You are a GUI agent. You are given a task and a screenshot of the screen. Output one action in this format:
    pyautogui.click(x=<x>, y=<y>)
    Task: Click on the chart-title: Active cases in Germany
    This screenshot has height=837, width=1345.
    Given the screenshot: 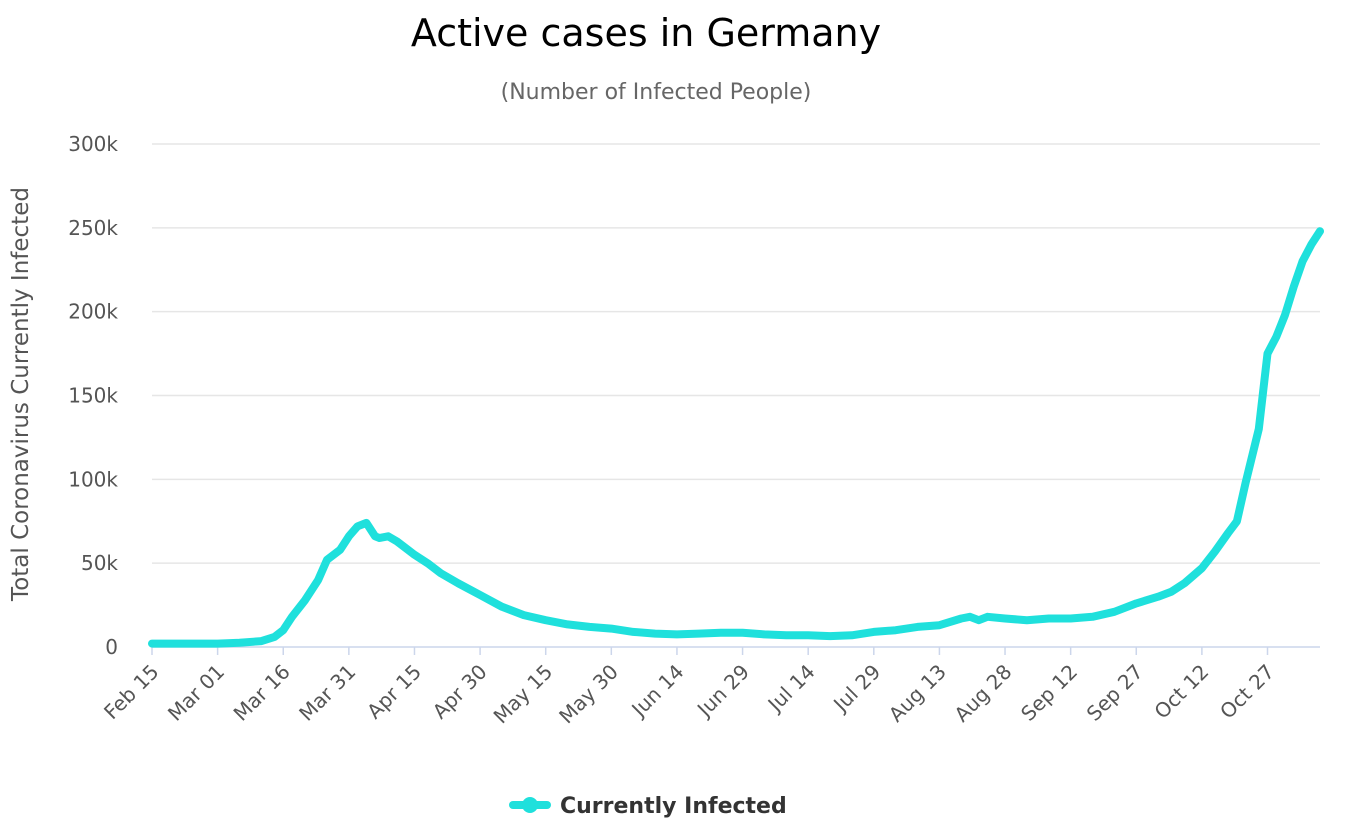 What is the action you would take?
    pyautogui.click(x=646, y=33)
    